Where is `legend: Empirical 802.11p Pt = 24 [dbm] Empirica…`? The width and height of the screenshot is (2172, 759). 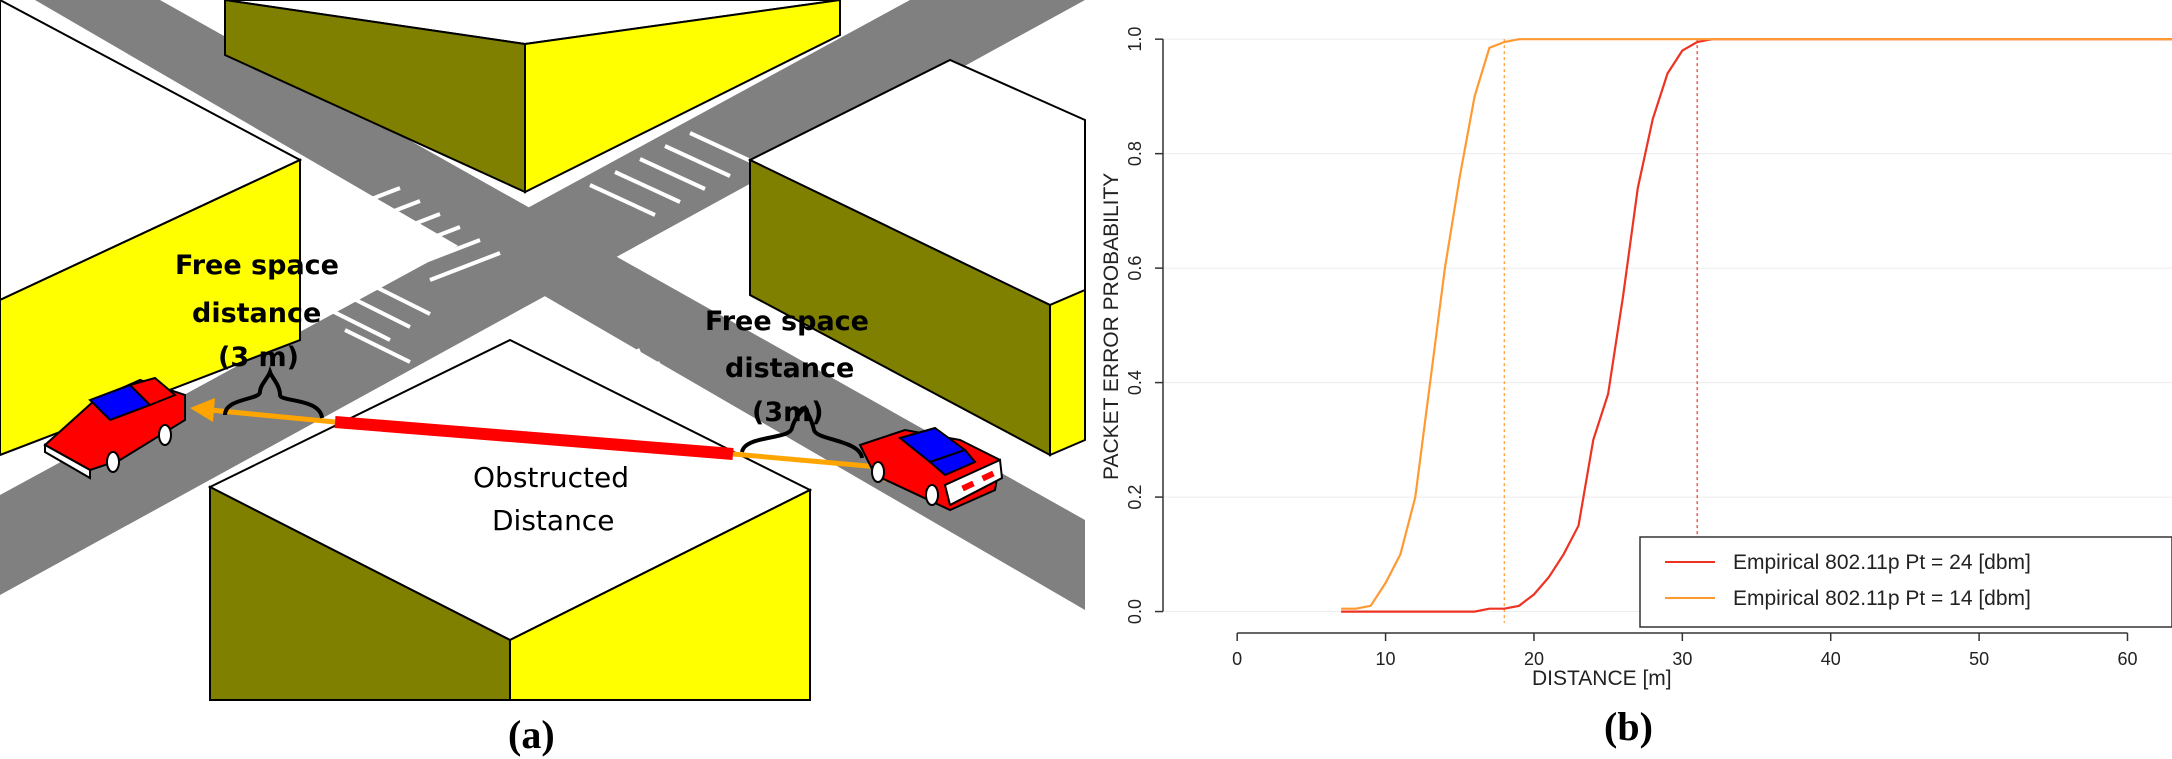
legend: Empirical 802.11p Pt = 24 [dbm] Empirica… is located at coordinates (1905, 582).